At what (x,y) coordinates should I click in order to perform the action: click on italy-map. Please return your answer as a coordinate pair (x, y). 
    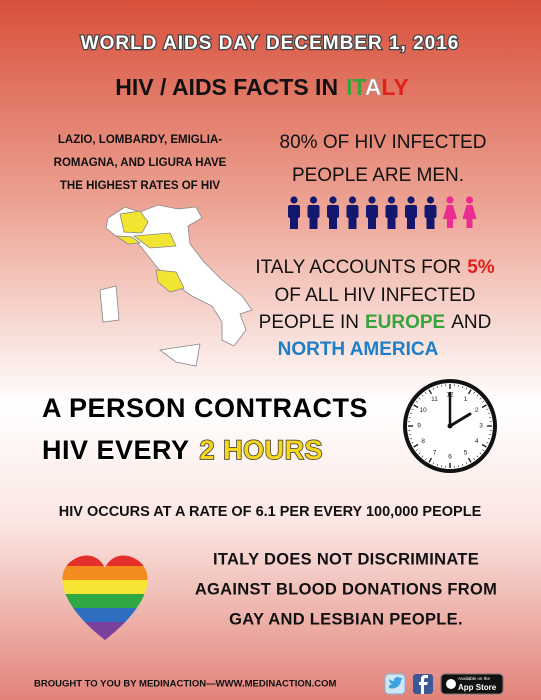
    Looking at the image, I should click on (176, 285).